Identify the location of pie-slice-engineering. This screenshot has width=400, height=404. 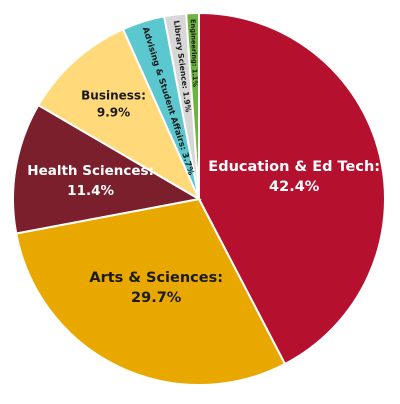
(192, 105).